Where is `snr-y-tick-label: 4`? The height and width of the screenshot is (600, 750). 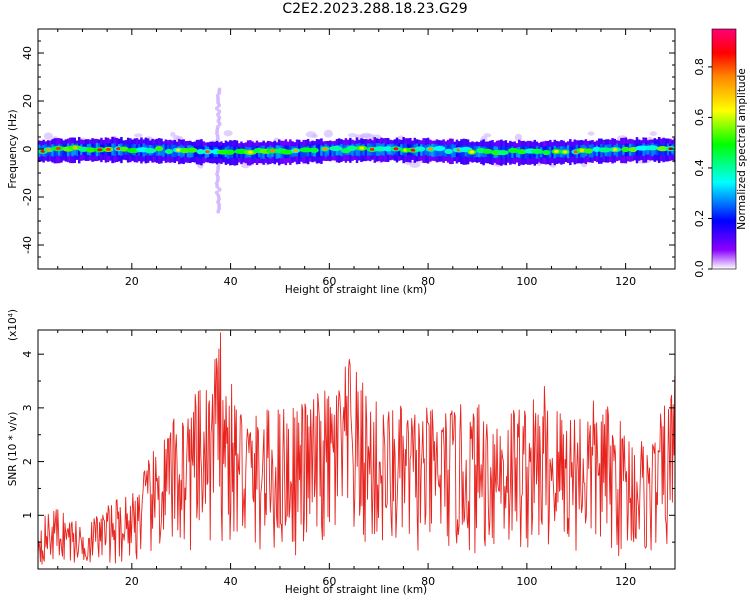
snr-y-tick-label: 4 is located at coordinates (27, 354).